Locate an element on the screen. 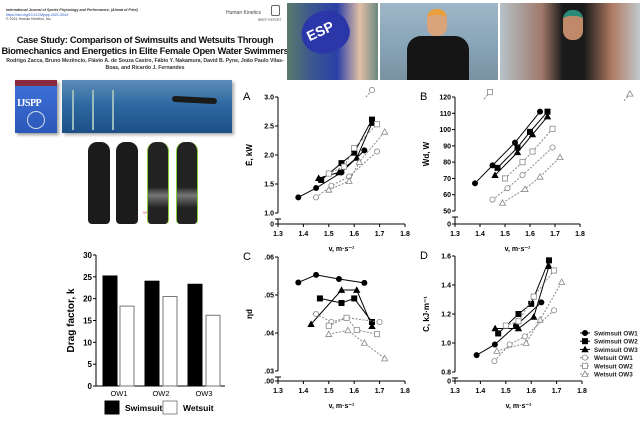  y-axis-label: Drag factor, k is located at coordinates (71, 320).